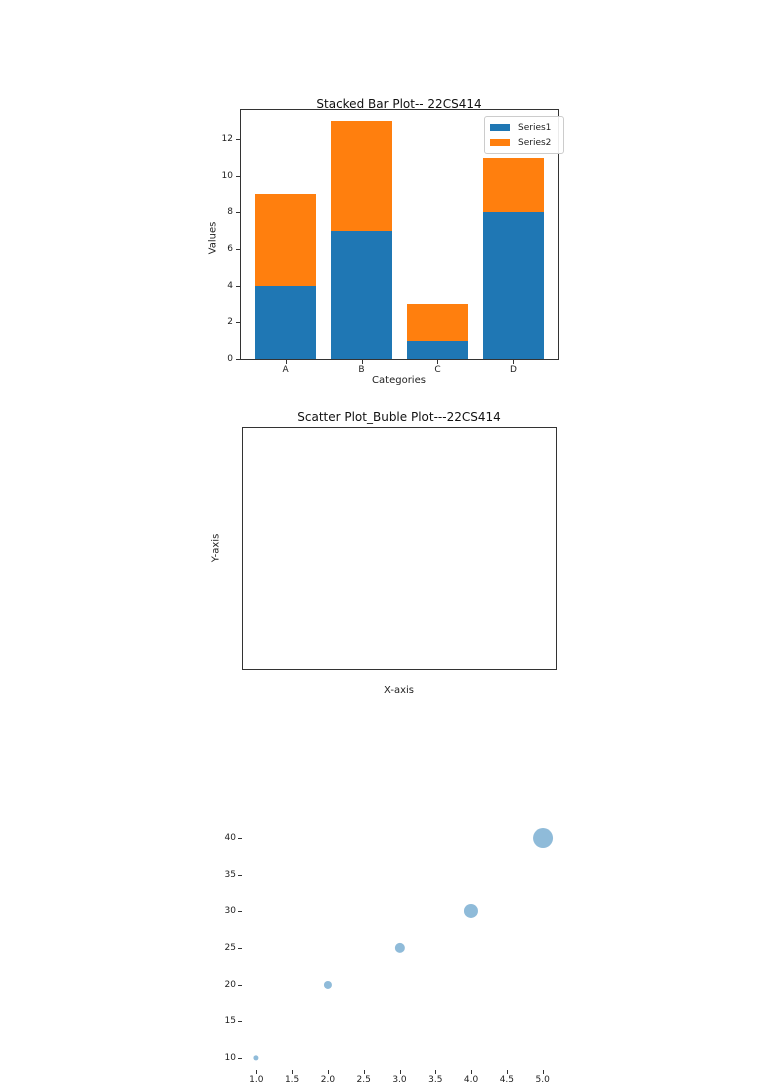  What do you see at coordinates (363, 1080) in the screenshot?
I see `x-tick-label: 2.5` at bounding box center [363, 1080].